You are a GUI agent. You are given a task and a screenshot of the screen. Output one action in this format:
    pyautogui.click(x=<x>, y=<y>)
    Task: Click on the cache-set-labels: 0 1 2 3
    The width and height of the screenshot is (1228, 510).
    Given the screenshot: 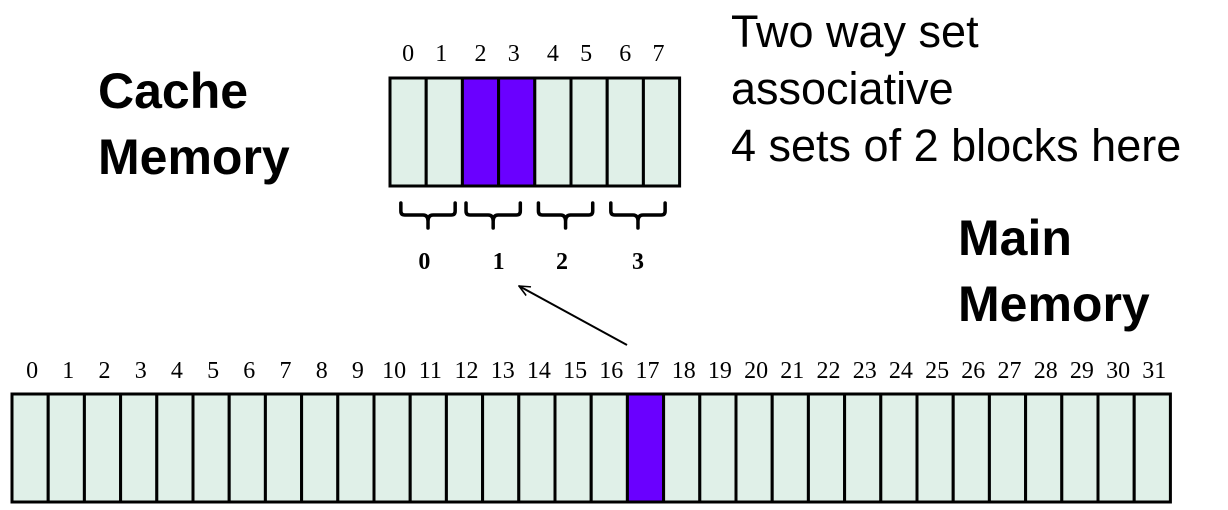 What is the action you would take?
    pyautogui.click(x=531, y=262)
    